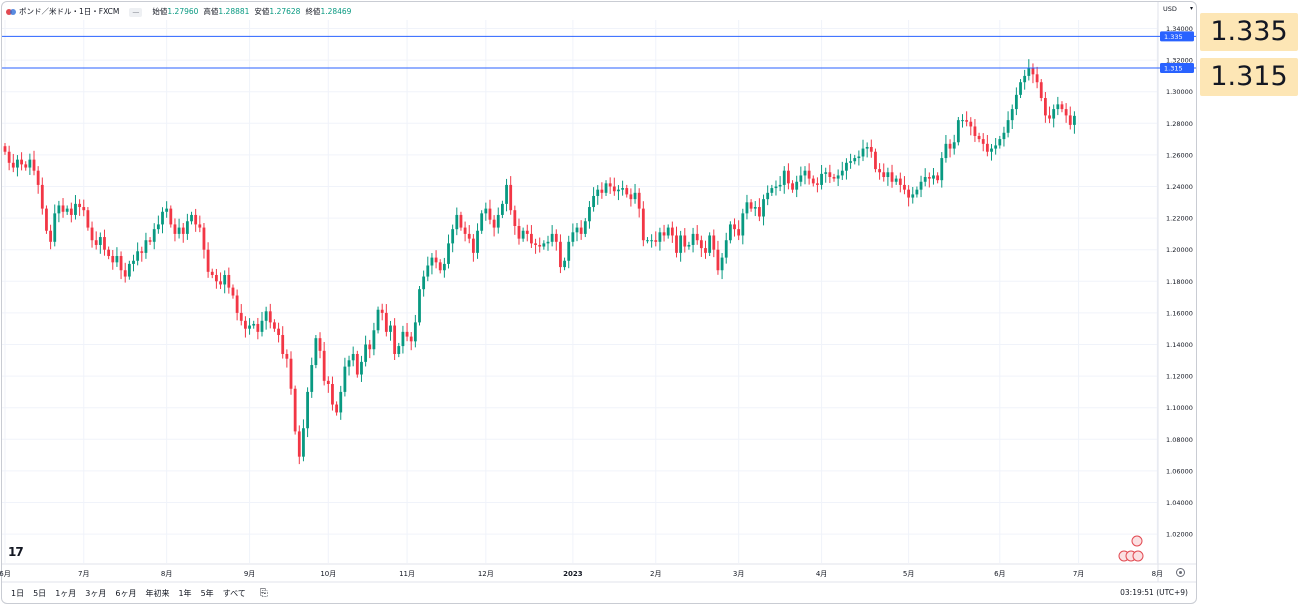 The width and height of the screenshot is (1300, 607). I want to click on symbol-title: ポンド／米ドル・1日・FXCM, so click(69, 11).